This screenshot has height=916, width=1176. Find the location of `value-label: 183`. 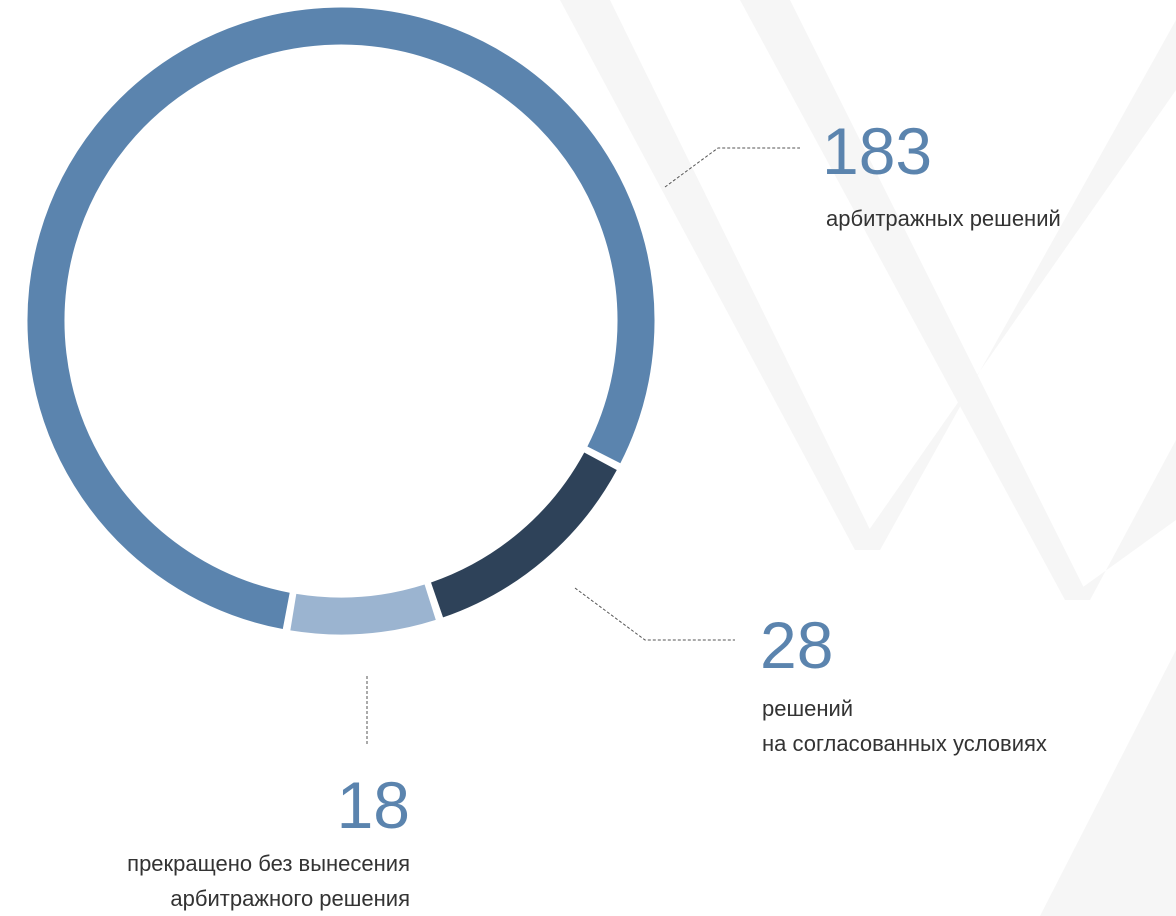

value-label: 183 is located at coordinates (877, 151).